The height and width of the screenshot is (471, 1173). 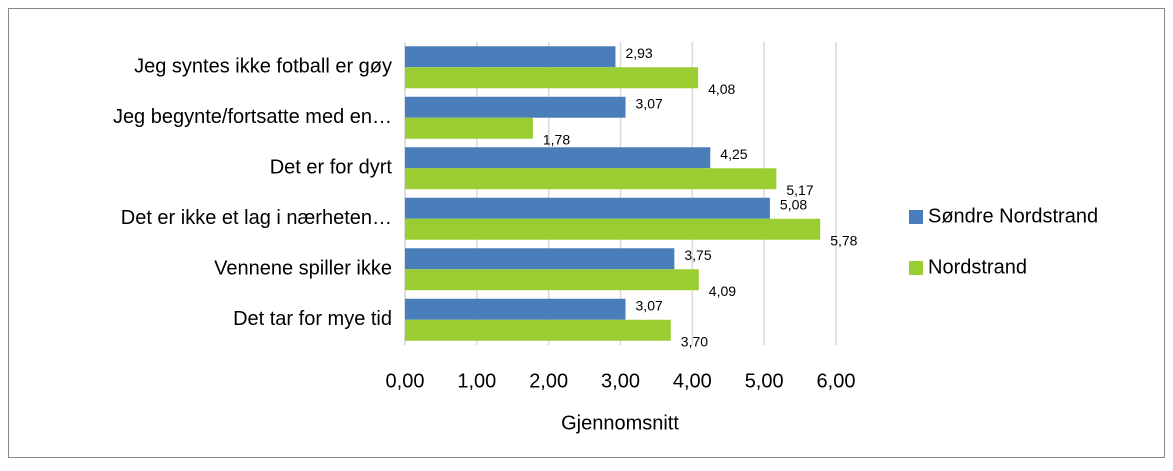 I want to click on legend-label: Nordstrand, so click(x=977, y=267).